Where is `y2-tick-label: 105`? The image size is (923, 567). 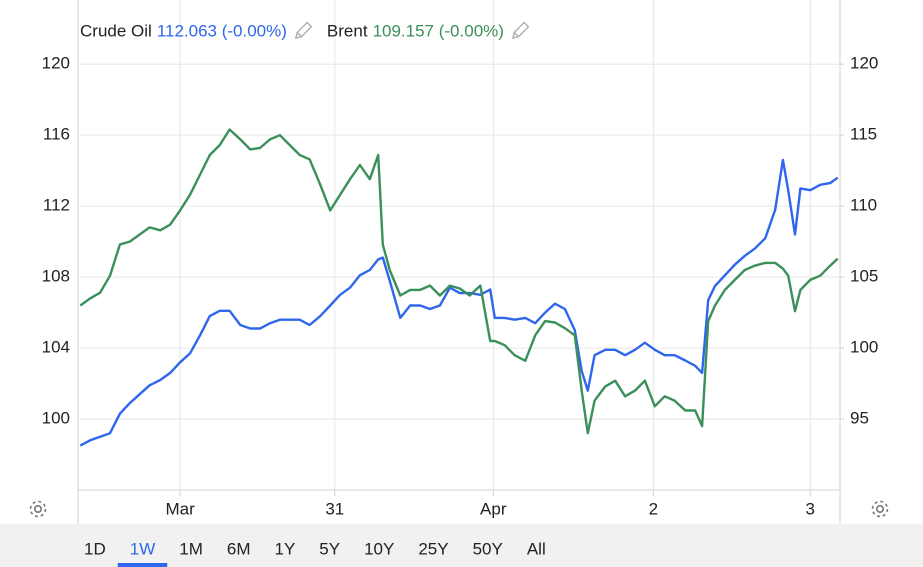
y2-tick-label: 105 is located at coordinates (864, 276).